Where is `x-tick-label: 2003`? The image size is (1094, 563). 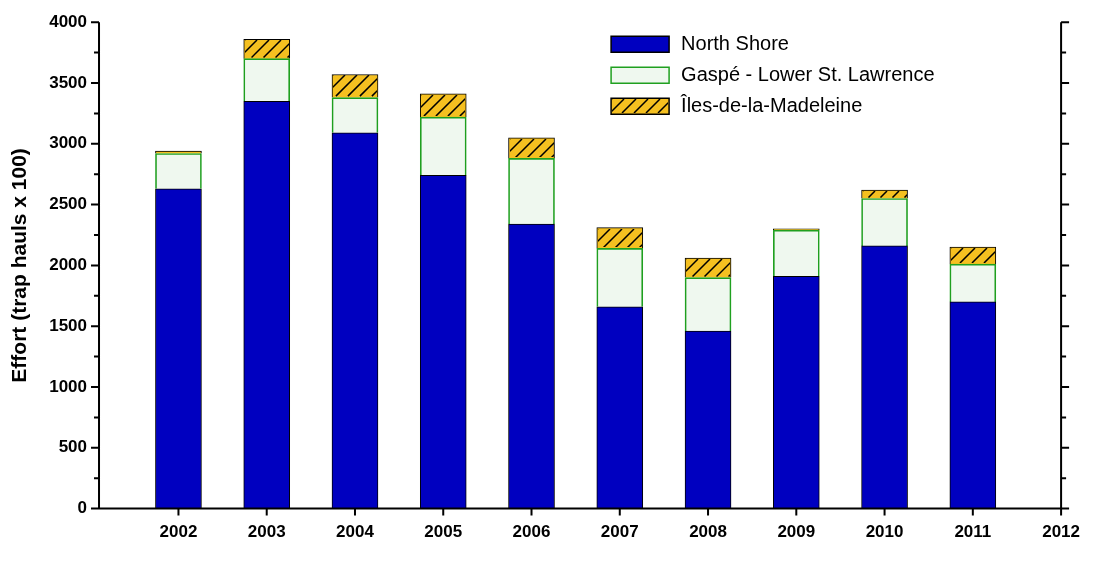
x-tick-label: 2003 is located at coordinates (266, 532).